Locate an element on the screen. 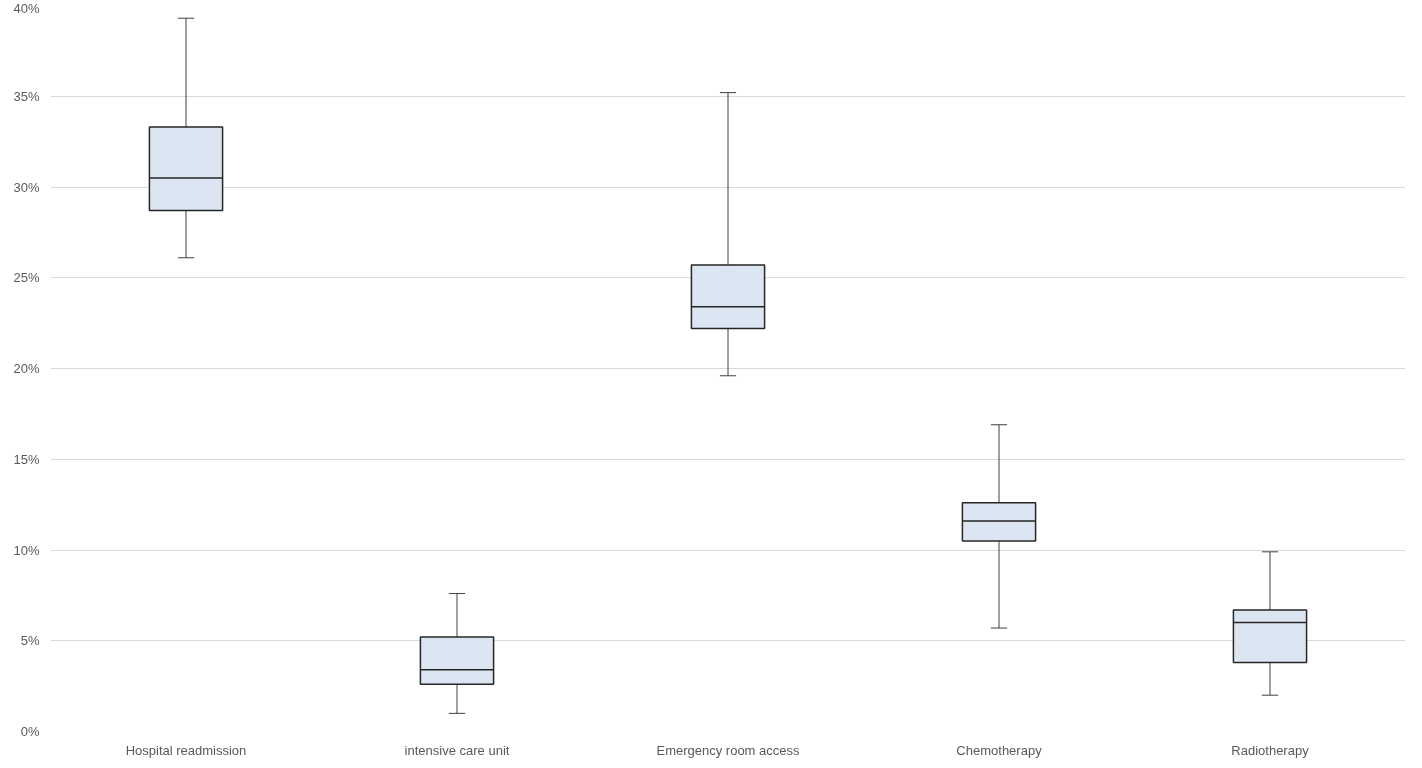 This screenshot has height=768, width=1422. y-tick-label: 0% is located at coordinates (30, 731).